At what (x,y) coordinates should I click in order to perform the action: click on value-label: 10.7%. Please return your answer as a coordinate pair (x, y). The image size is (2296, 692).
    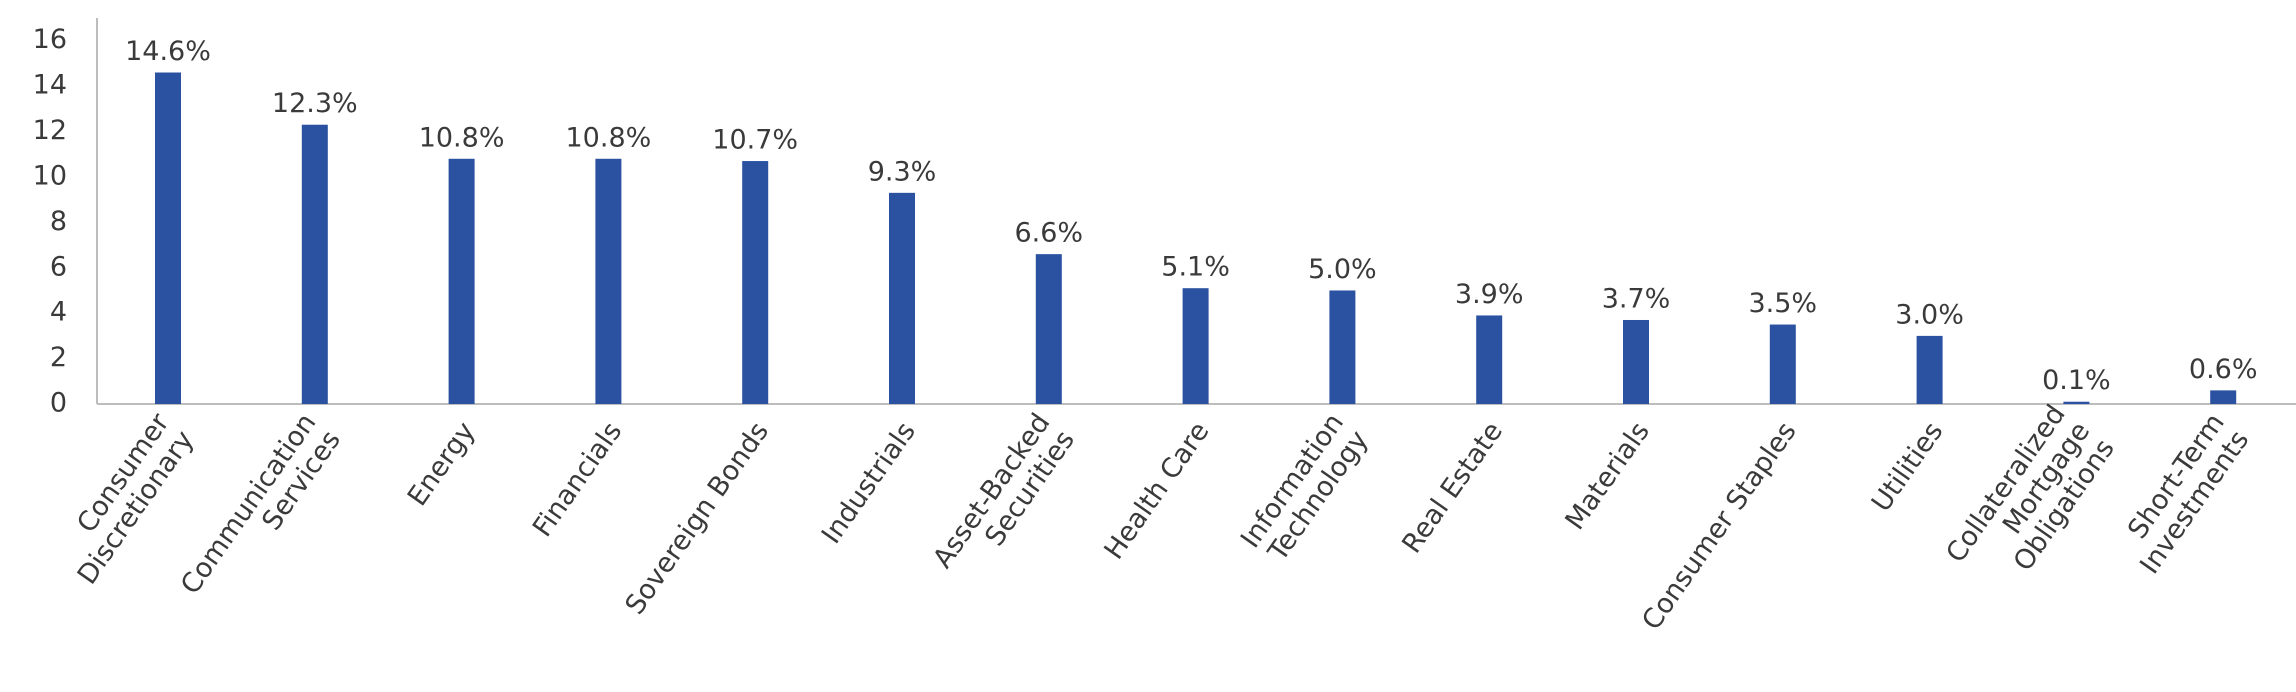
    Looking at the image, I should click on (755, 140).